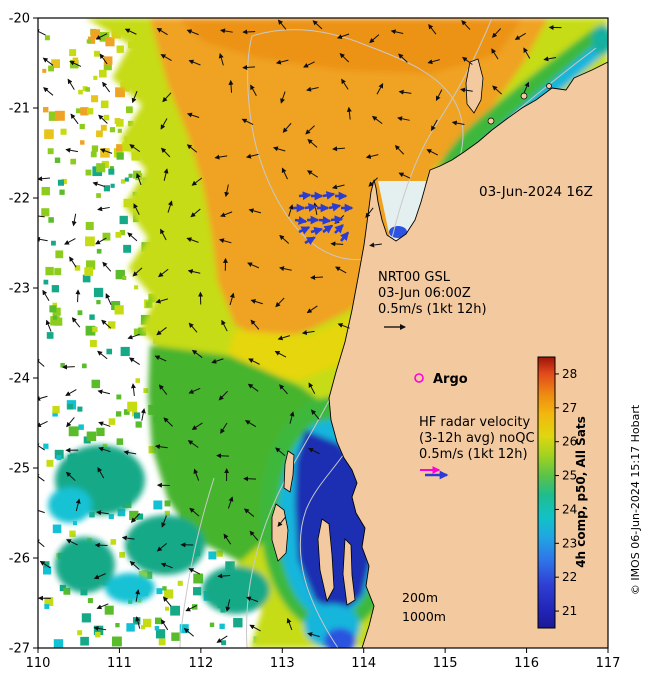 The width and height of the screenshot is (648, 684). Describe the element at coordinates (19, 19) in the screenshot. I see `y-axis-tick-label: -20` at that location.